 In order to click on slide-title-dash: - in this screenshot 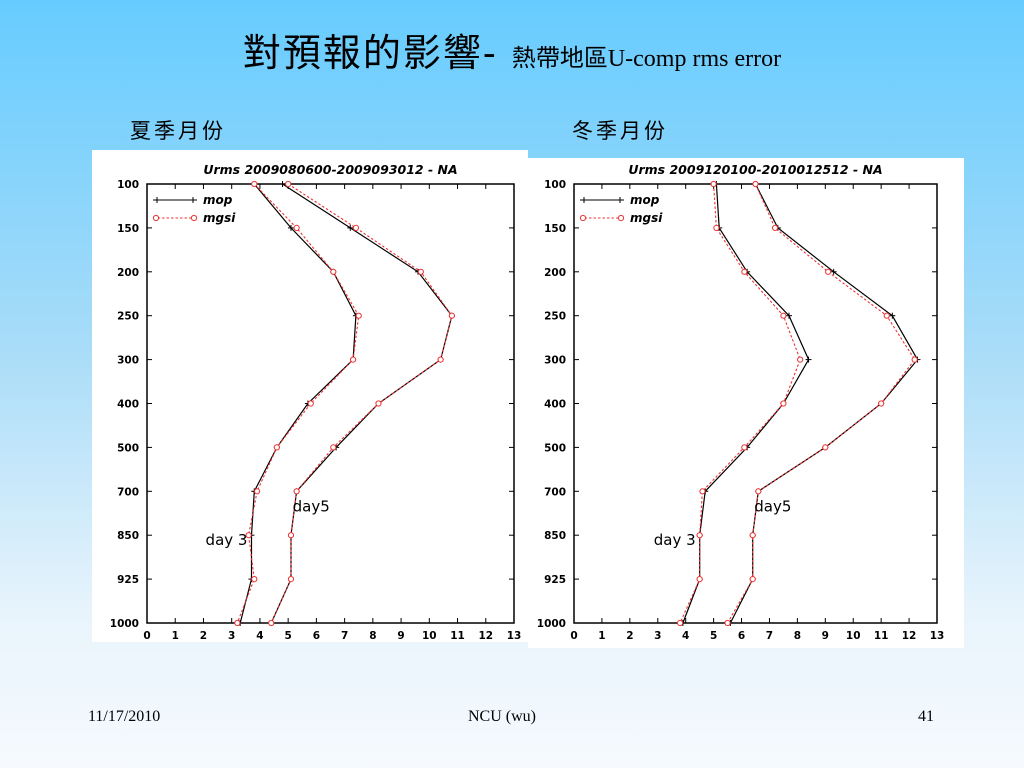, I will do `click(497, 53)`.